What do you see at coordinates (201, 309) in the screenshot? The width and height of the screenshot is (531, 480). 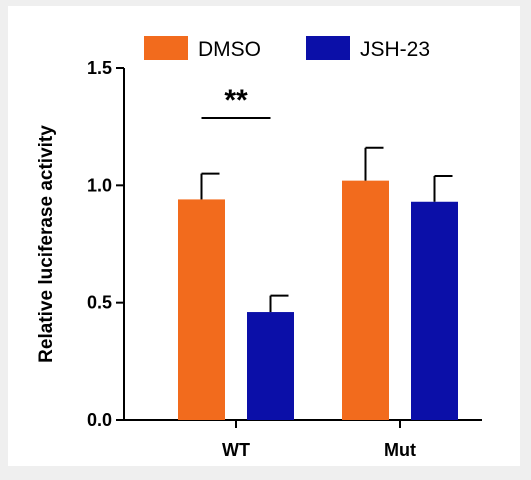 I see `bar-dmso-wt` at bounding box center [201, 309].